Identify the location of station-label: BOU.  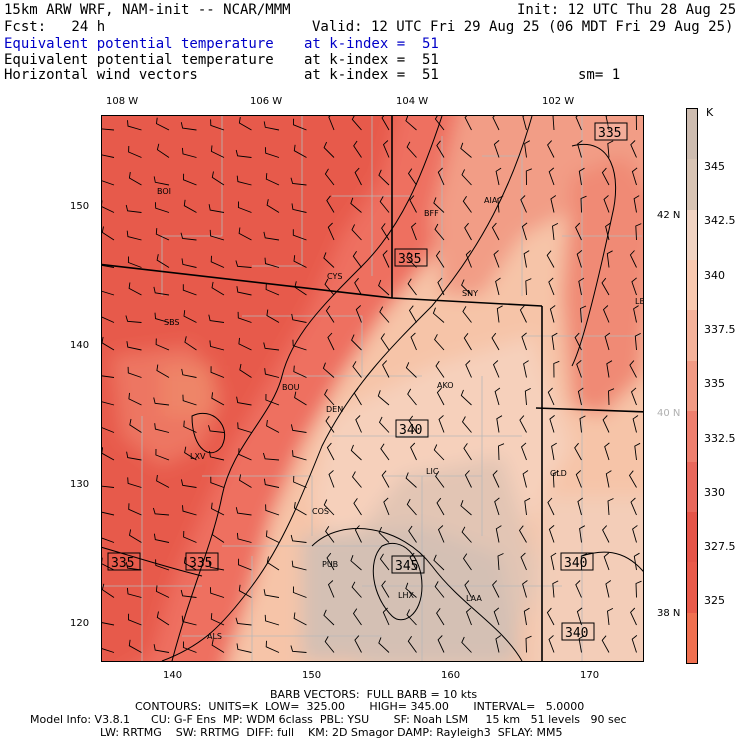
(291, 387).